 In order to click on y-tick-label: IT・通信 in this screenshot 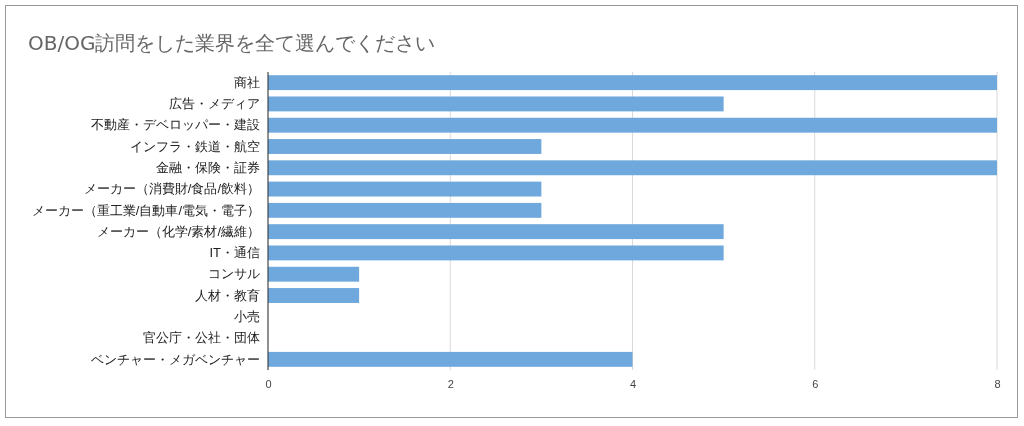, I will do `click(234, 253)`.